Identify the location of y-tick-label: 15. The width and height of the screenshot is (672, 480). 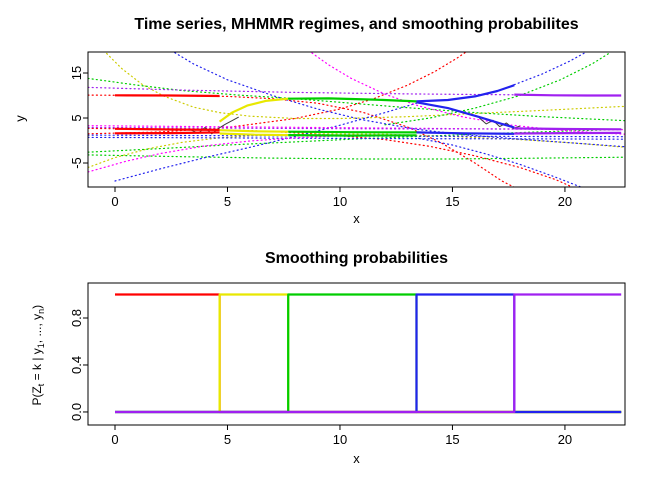
(76, 73).